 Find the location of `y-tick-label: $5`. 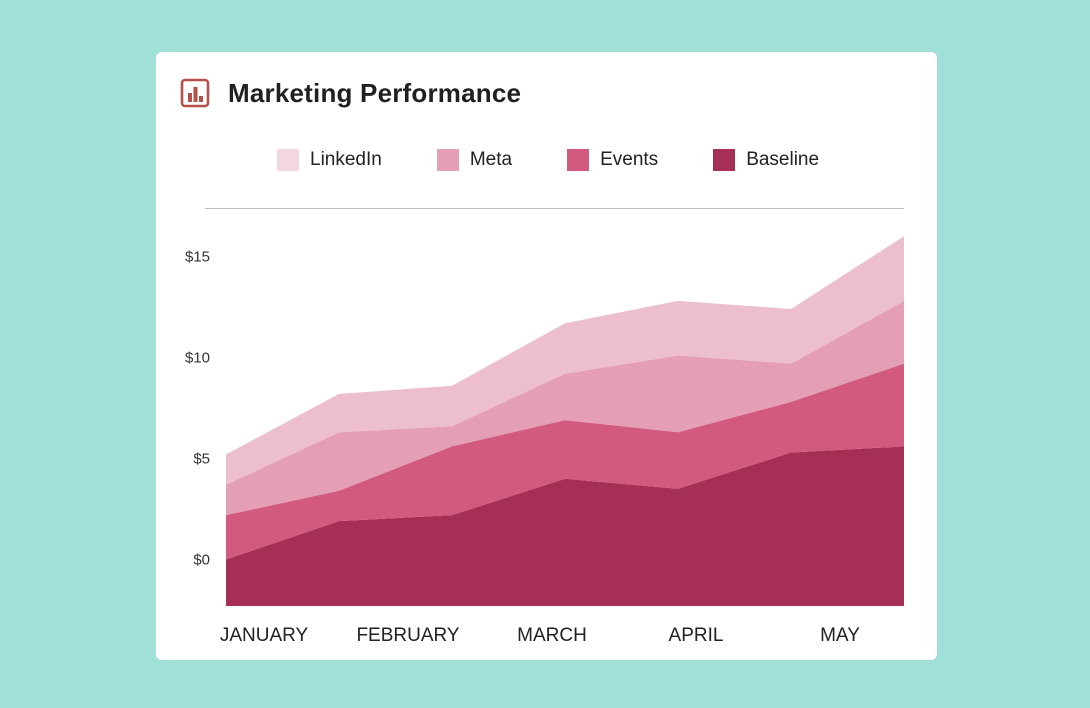

y-tick-label: $5 is located at coordinates (201, 459).